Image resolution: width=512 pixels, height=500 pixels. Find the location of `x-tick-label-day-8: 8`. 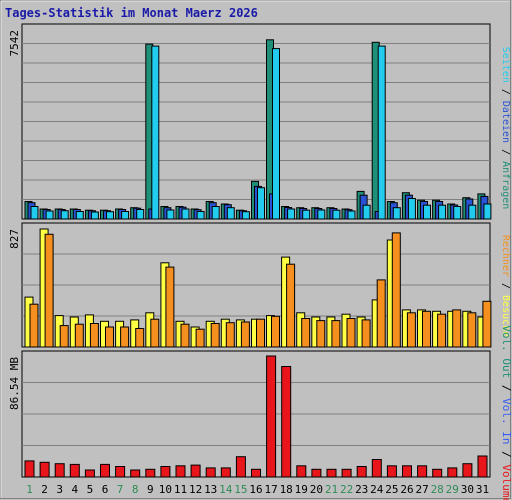

x-tick-label-day-8: 8 is located at coordinates (135, 489).